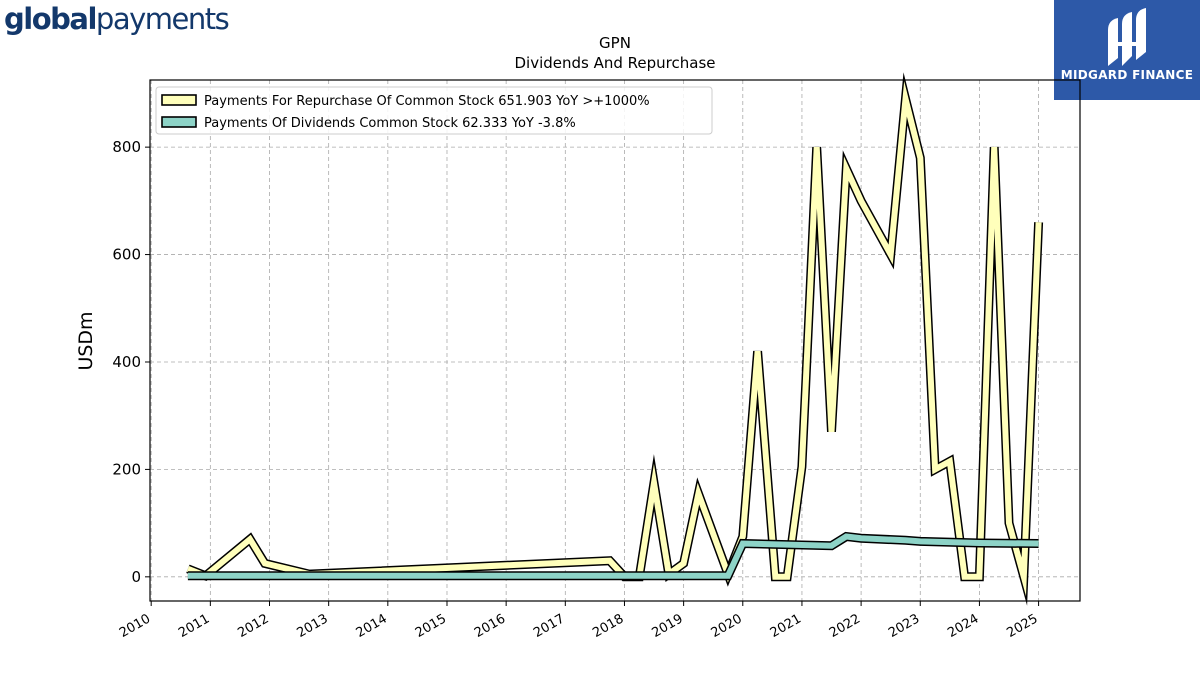  I want to click on x-tick-label: 2020, so click(727, 626).